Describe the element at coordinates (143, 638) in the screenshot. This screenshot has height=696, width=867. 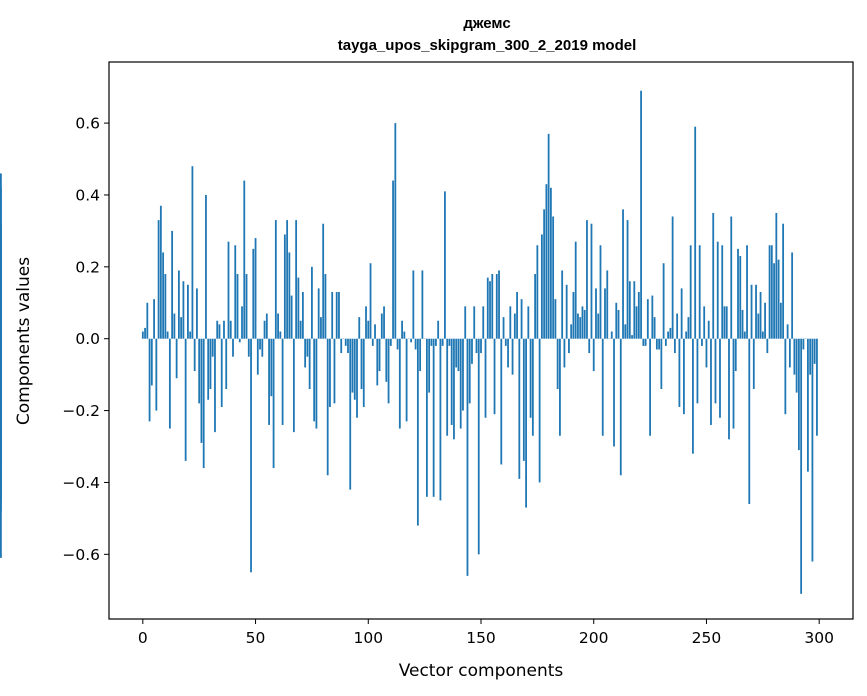
I see `x-tick-label: 0` at that location.